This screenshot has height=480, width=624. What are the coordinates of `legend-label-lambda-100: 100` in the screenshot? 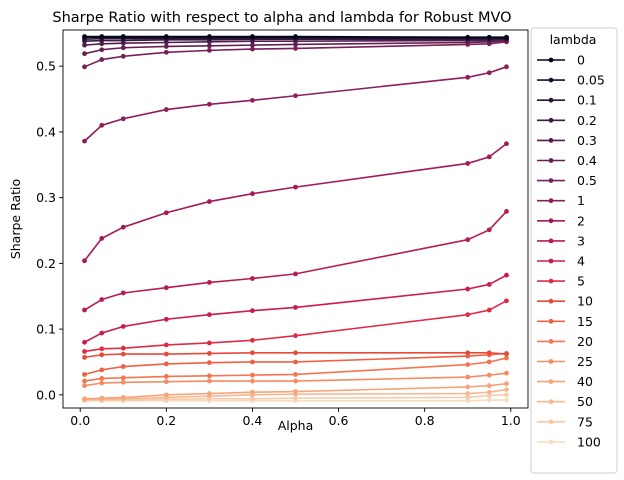 It's located at (589, 441).